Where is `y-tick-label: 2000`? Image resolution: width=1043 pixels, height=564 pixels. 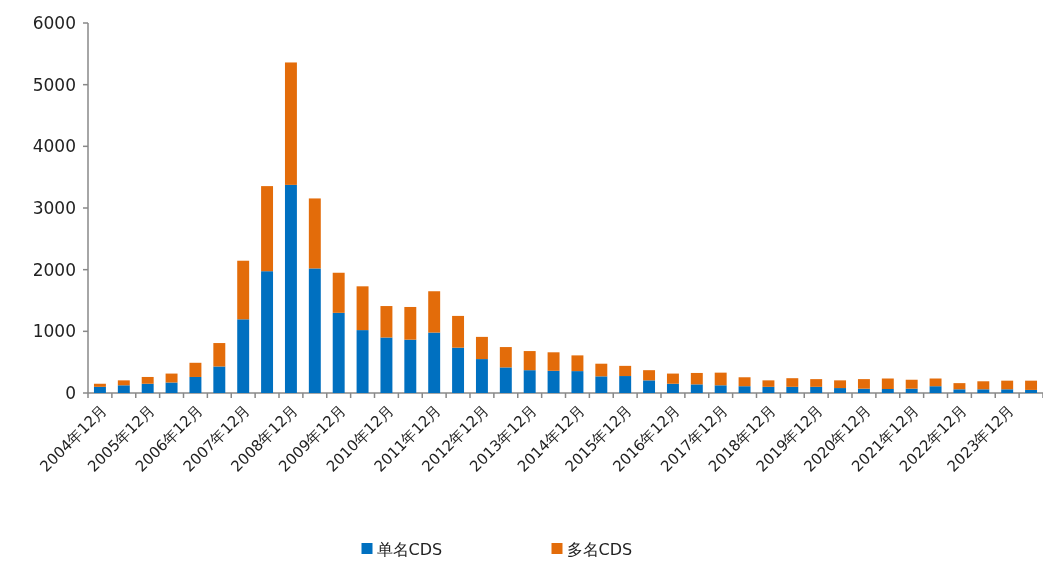 y-tick-label: 2000 is located at coordinates (54, 269).